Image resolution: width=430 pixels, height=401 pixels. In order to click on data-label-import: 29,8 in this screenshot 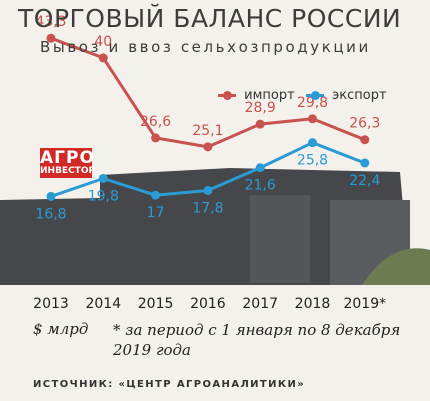, I will do `click(312, 103)`.